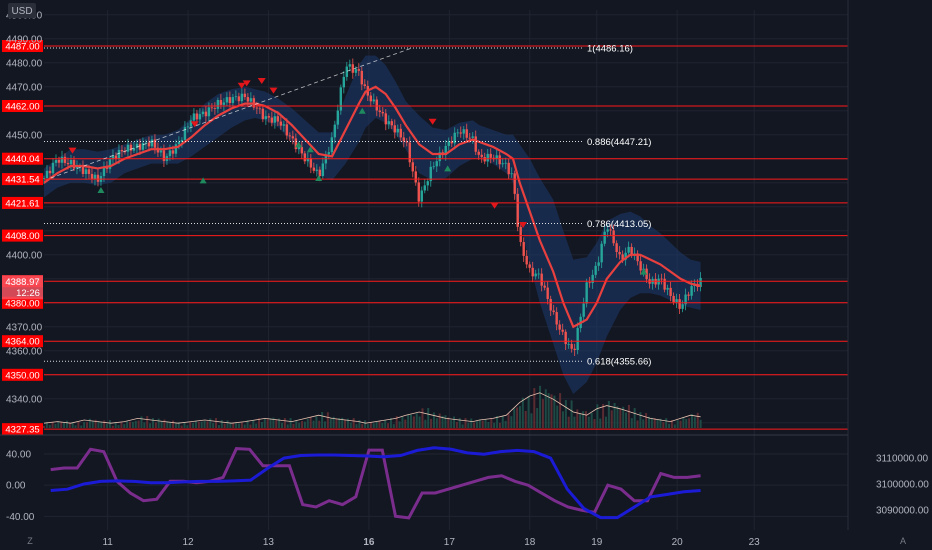 This screenshot has height=550, width=932. Describe the element at coordinates (22, 10) in the screenshot. I see `currency-badge` at that location.